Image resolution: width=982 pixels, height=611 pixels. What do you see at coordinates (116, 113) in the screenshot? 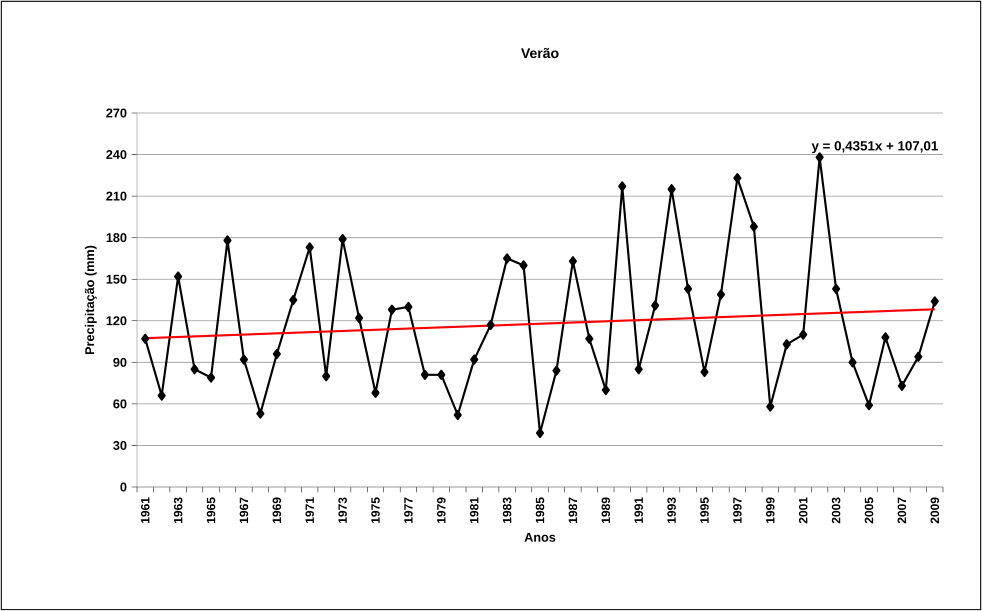
I see `y-tick-label: 270` at bounding box center [116, 113].